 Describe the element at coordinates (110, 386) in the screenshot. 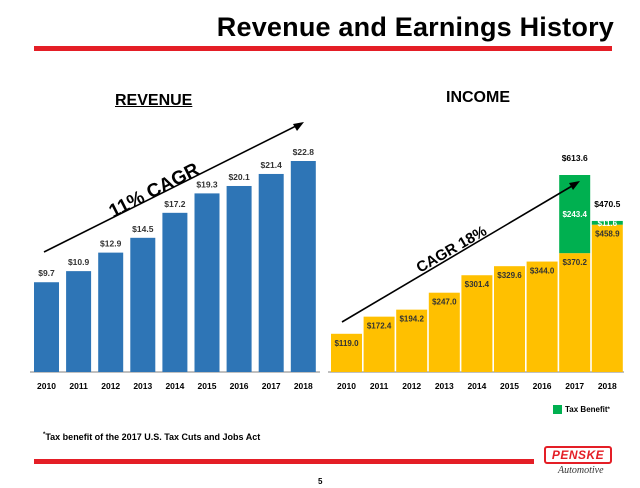

I see `revenue-x-tick-label: 2012` at that location.